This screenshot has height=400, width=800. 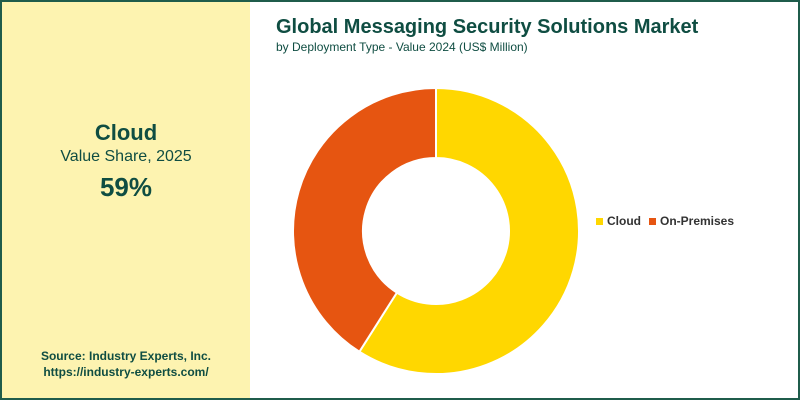 What do you see at coordinates (126, 356) in the screenshot?
I see `source-label: Source: Industry Experts, Inc.` at bounding box center [126, 356].